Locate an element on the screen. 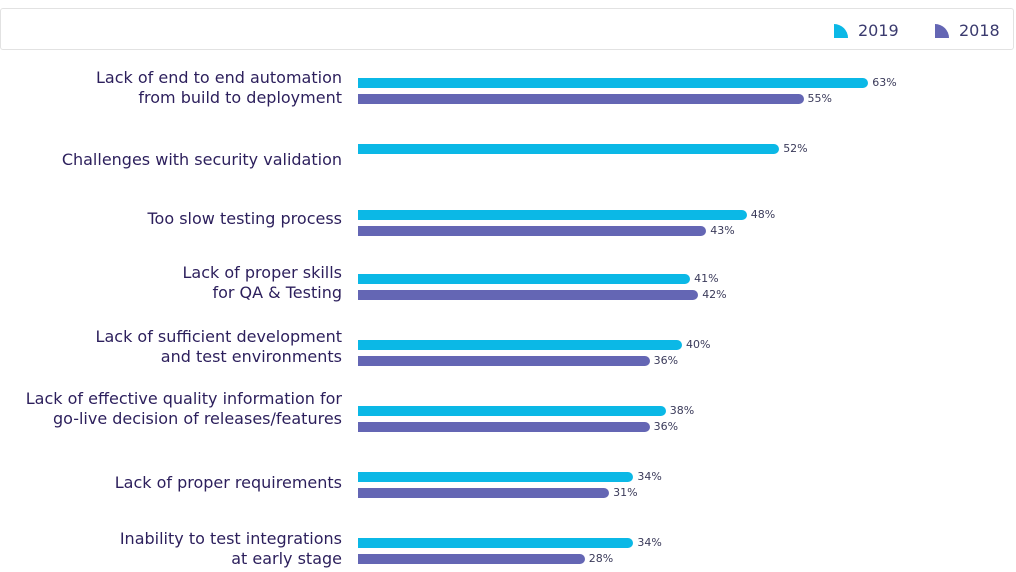 This screenshot has width=1016, height=572. legend-label-2018: 2018 is located at coordinates (979, 30).